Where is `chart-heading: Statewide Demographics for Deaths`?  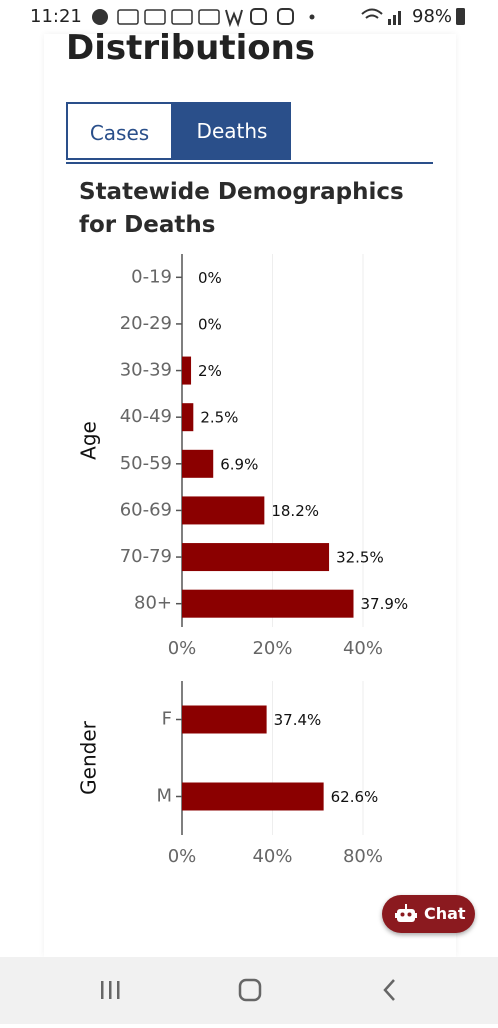
chart-heading: Statewide Demographics for Deaths is located at coordinates (241, 208).